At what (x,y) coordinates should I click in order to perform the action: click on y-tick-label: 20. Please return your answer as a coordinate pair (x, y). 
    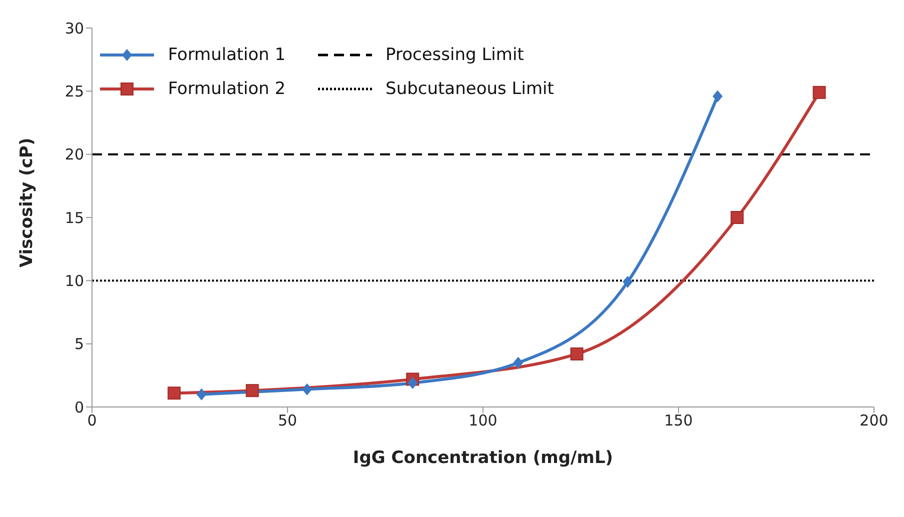
    Looking at the image, I should click on (74, 155).